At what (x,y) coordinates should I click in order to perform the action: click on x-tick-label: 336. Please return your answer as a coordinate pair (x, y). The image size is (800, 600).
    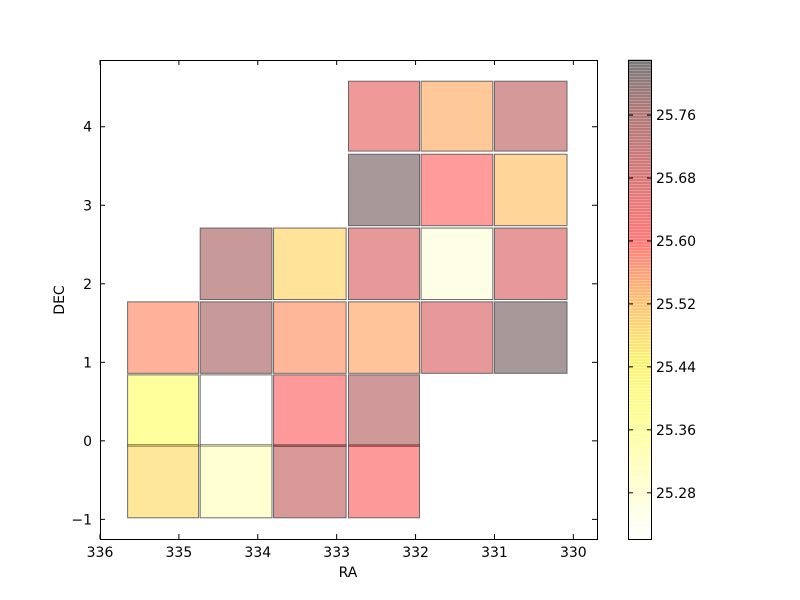
    Looking at the image, I should click on (100, 553).